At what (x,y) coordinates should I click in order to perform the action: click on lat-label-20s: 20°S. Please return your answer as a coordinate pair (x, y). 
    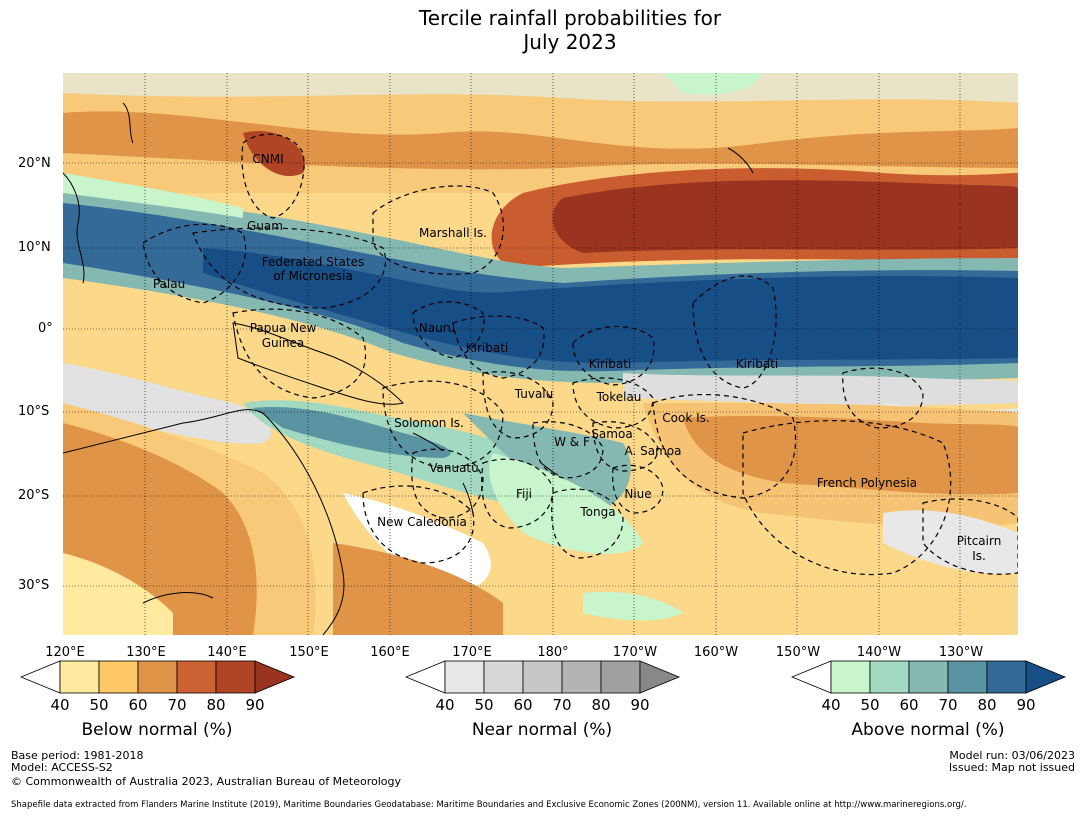
    Looking at the image, I should click on (34, 495).